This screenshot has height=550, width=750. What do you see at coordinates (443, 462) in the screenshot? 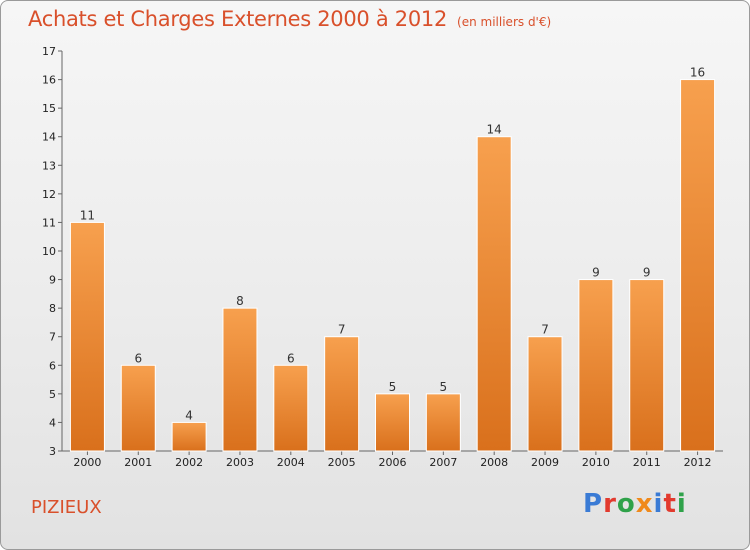
I see `x-tick-label: 2007` at bounding box center [443, 462].